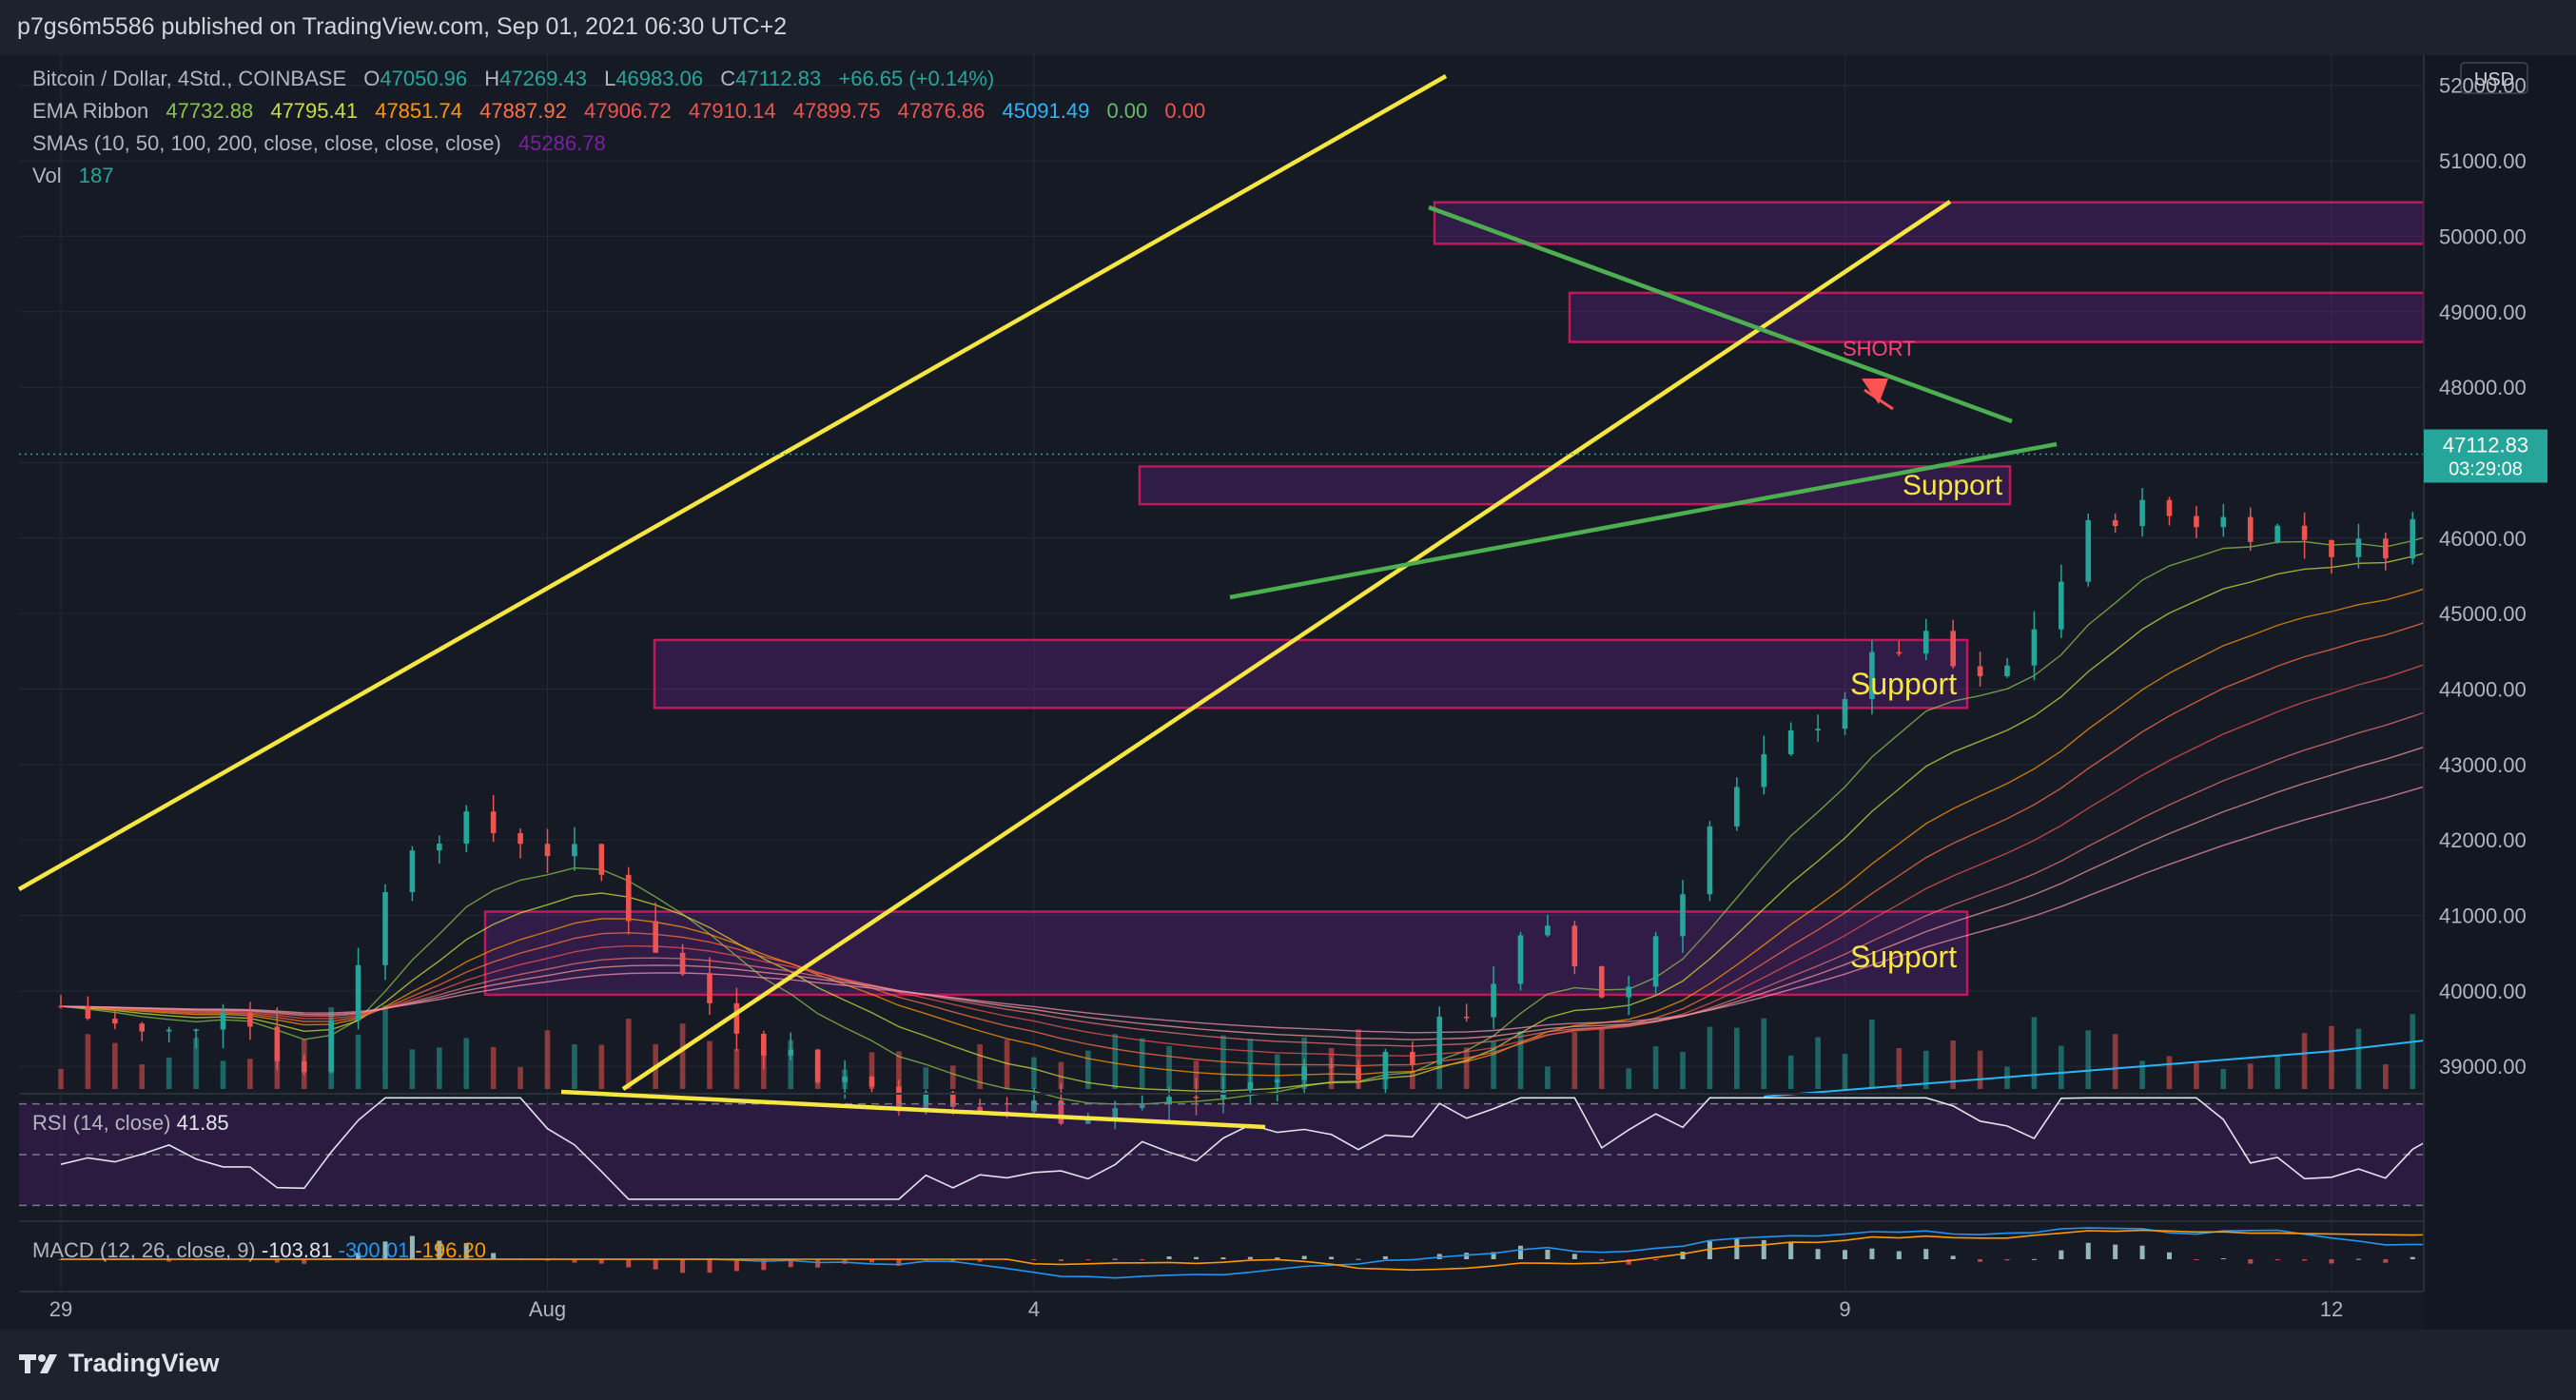 Image resolution: width=2576 pixels, height=1400 pixels. I want to click on tradingview-logo: TradingView, so click(119, 1363).